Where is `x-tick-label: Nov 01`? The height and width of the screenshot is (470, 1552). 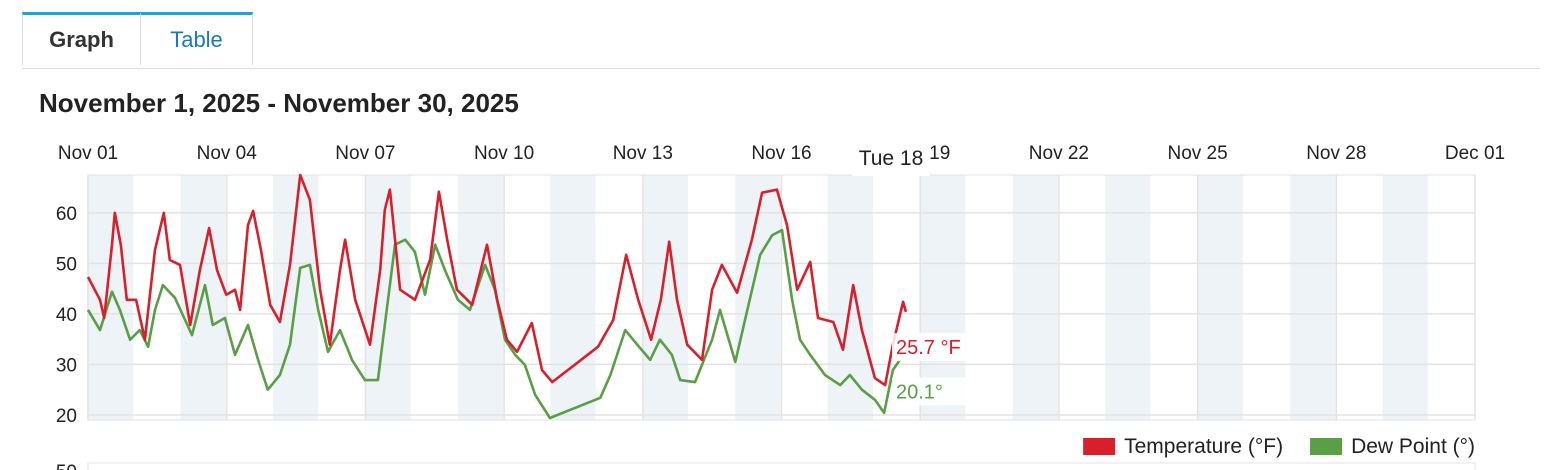 x-tick-label: Nov 01 is located at coordinates (88, 153).